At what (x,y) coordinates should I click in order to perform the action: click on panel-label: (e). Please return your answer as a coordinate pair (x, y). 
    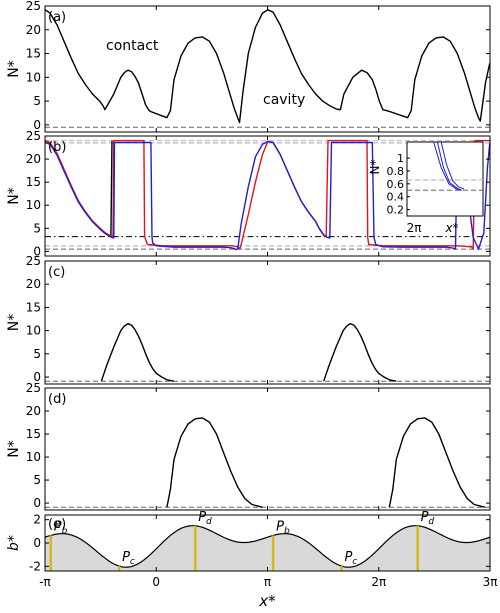
    Looking at the image, I should click on (57, 524).